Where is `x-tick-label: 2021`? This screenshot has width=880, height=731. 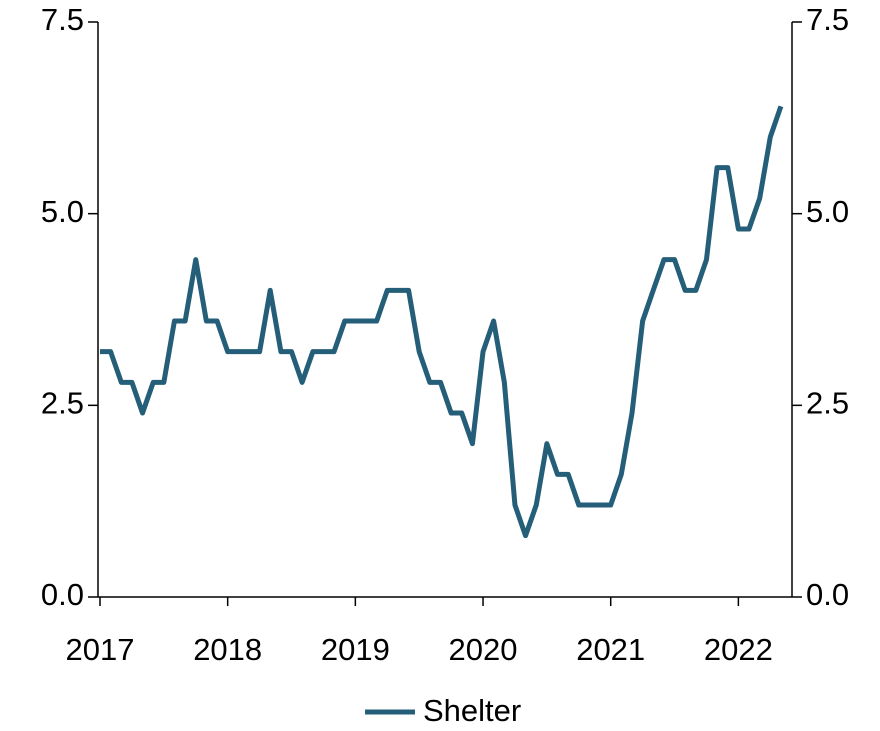
x-tick-label: 2021 is located at coordinates (610, 649).